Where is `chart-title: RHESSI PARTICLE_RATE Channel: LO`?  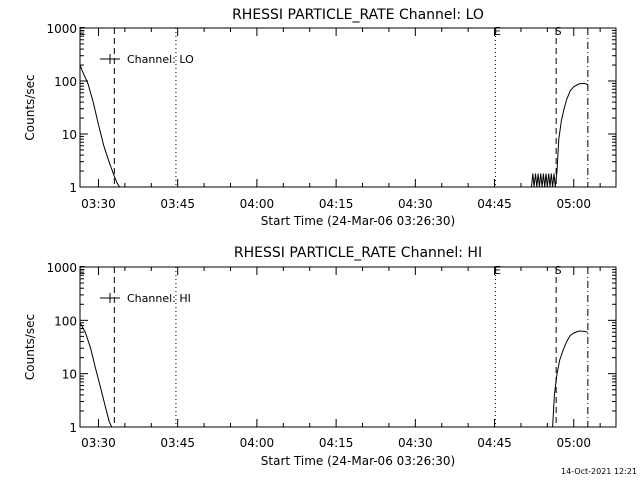 chart-title: RHESSI PARTICLE_RATE Channel: LO is located at coordinates (358, 15).